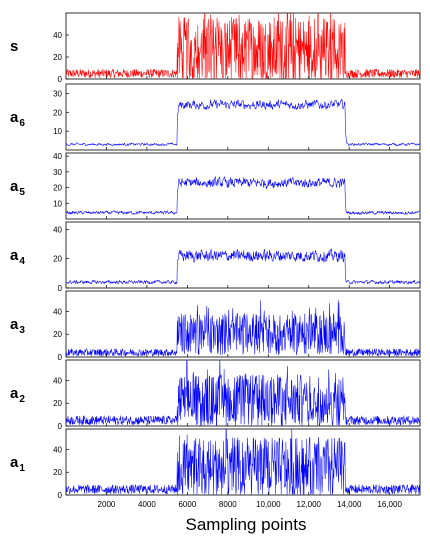 Image resolution: width=430 pixels, height=550 pixels. Describe the element at coordinates (246, 524) in the screenshot. I see `x-axis-label: Sampling points` at that location.